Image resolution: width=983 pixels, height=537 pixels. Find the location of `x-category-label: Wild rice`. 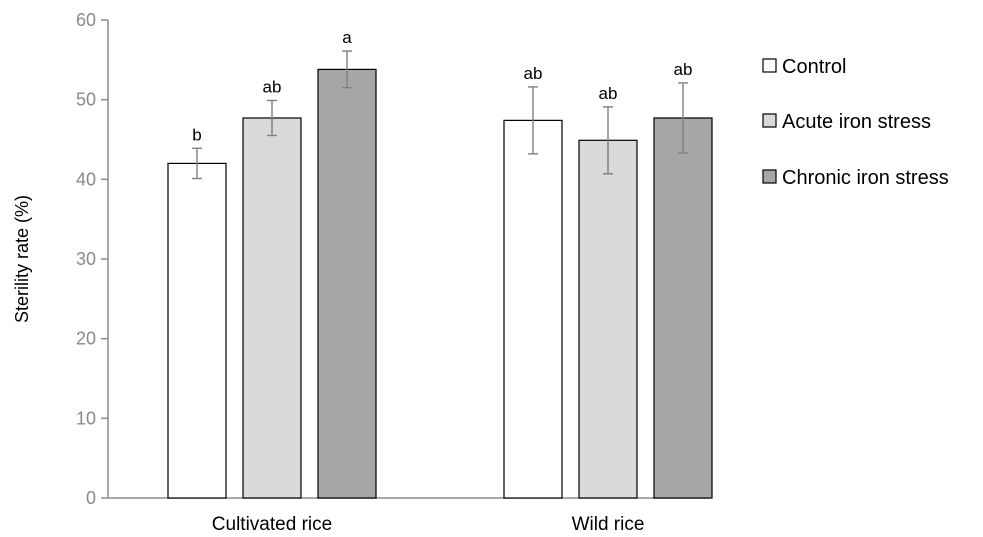

x-category-label: Wild rice is located at coordinates (608, 524).